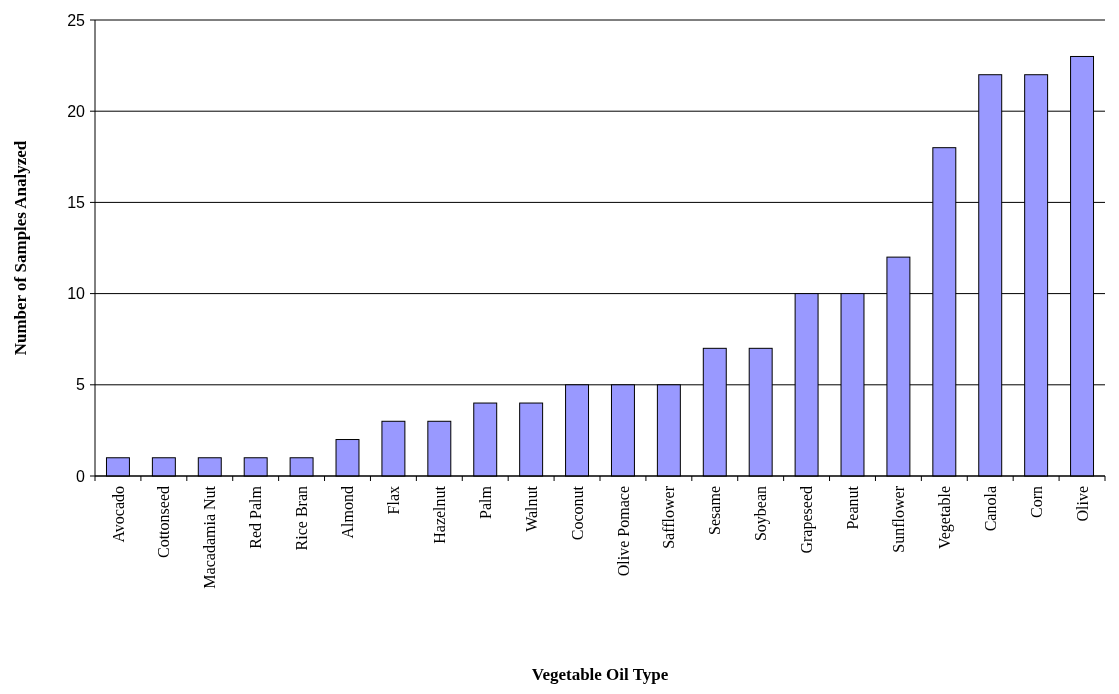  Describe the element at coordinates (600, 674) in the screenshot. I see `x-axis-title: Vegetable Oil Type` at that location.